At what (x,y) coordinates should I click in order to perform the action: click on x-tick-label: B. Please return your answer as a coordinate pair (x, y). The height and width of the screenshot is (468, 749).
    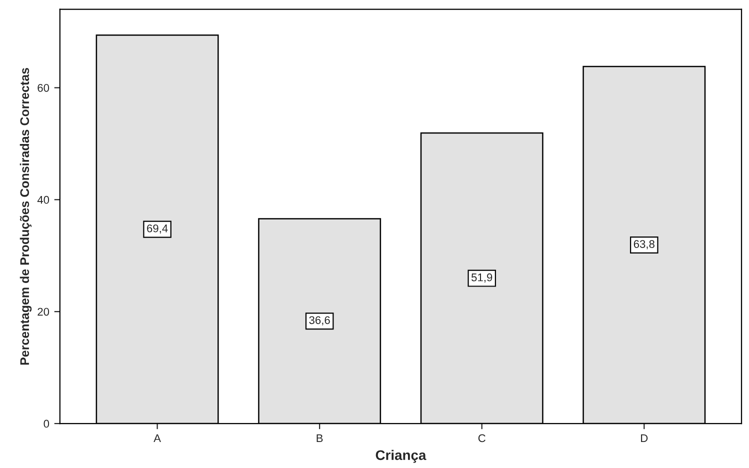
    Looking at the image, I should click on (319, 438).